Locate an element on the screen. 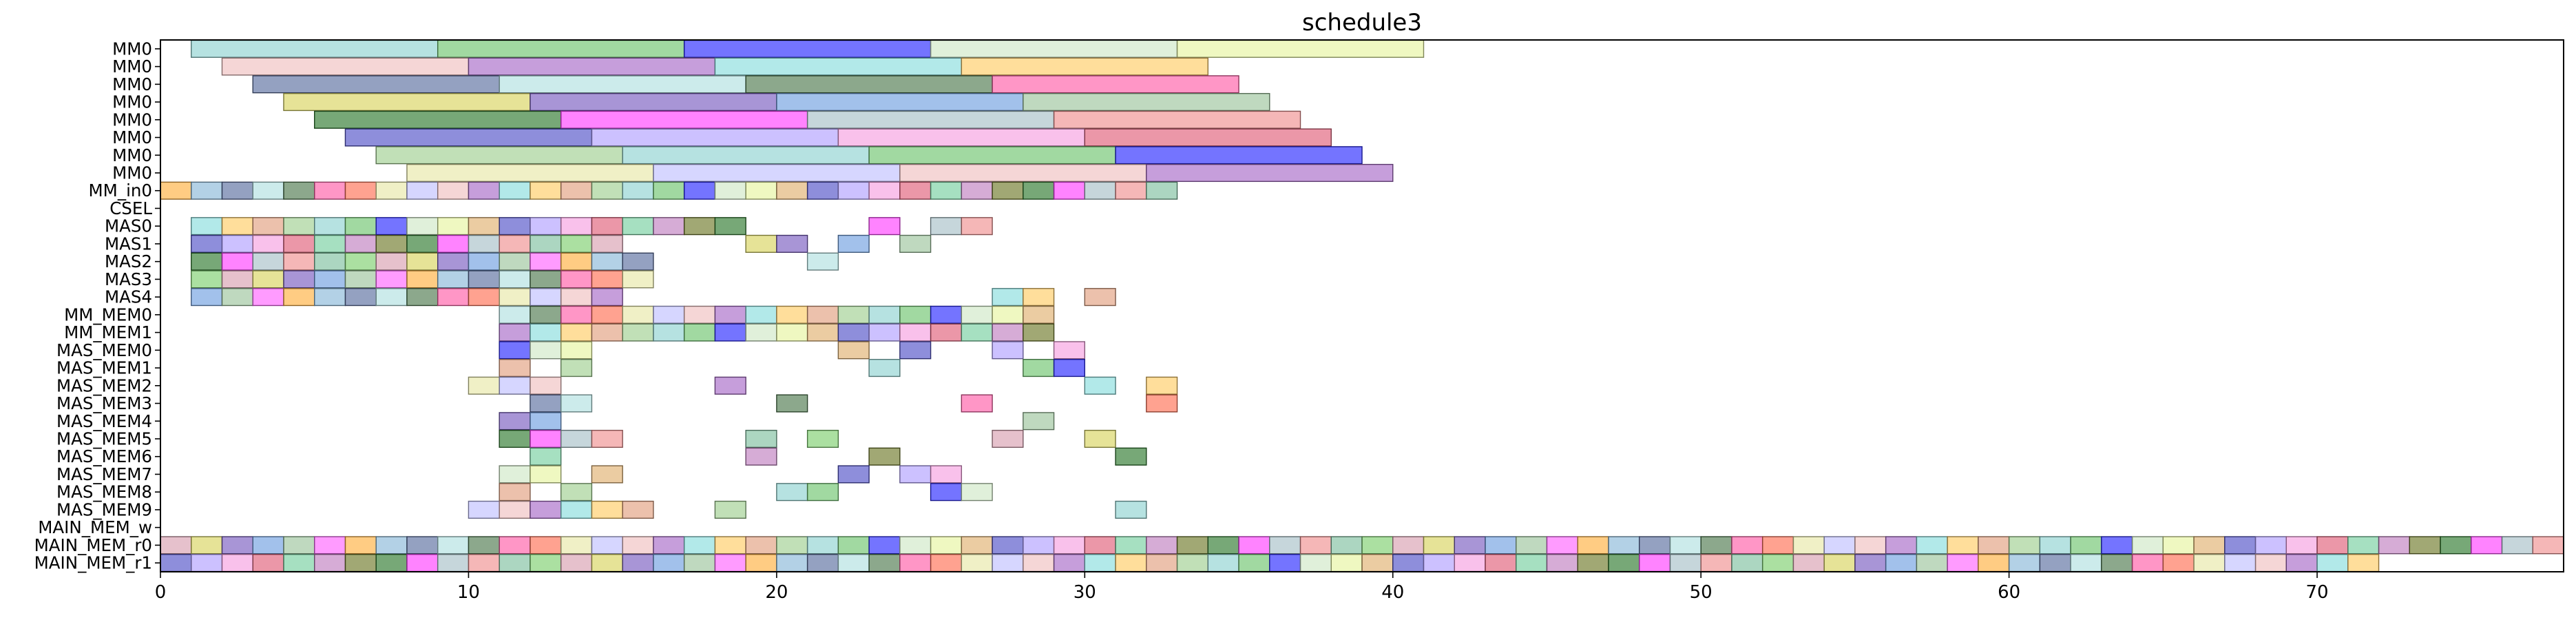 The image size is (2576, 620). y-tick-label: MAS_MEM1 is located at coordinates (104, 368).